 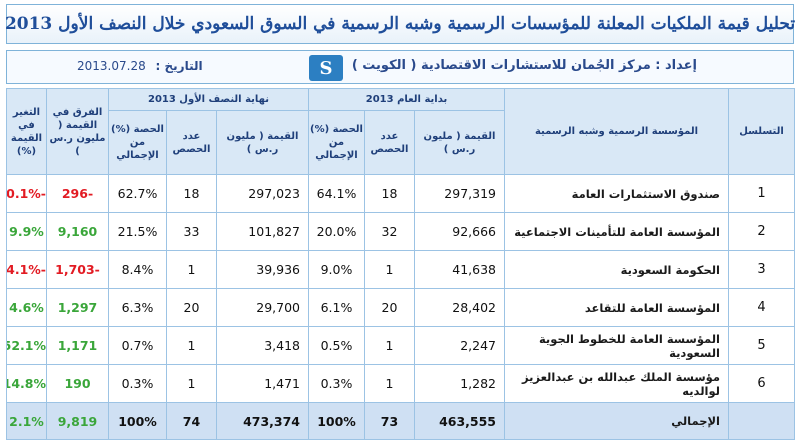 I want to click on row-institution-name: المؤسسة العامة للتقاعد, so click(x=616, y=307).